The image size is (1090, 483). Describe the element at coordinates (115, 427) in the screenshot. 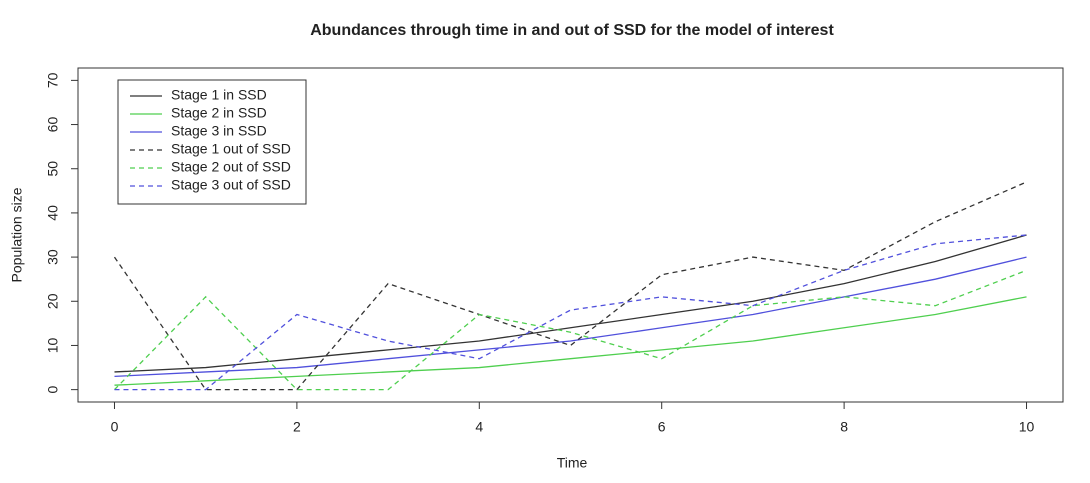

I see `x-tick-label: 0` at that location.